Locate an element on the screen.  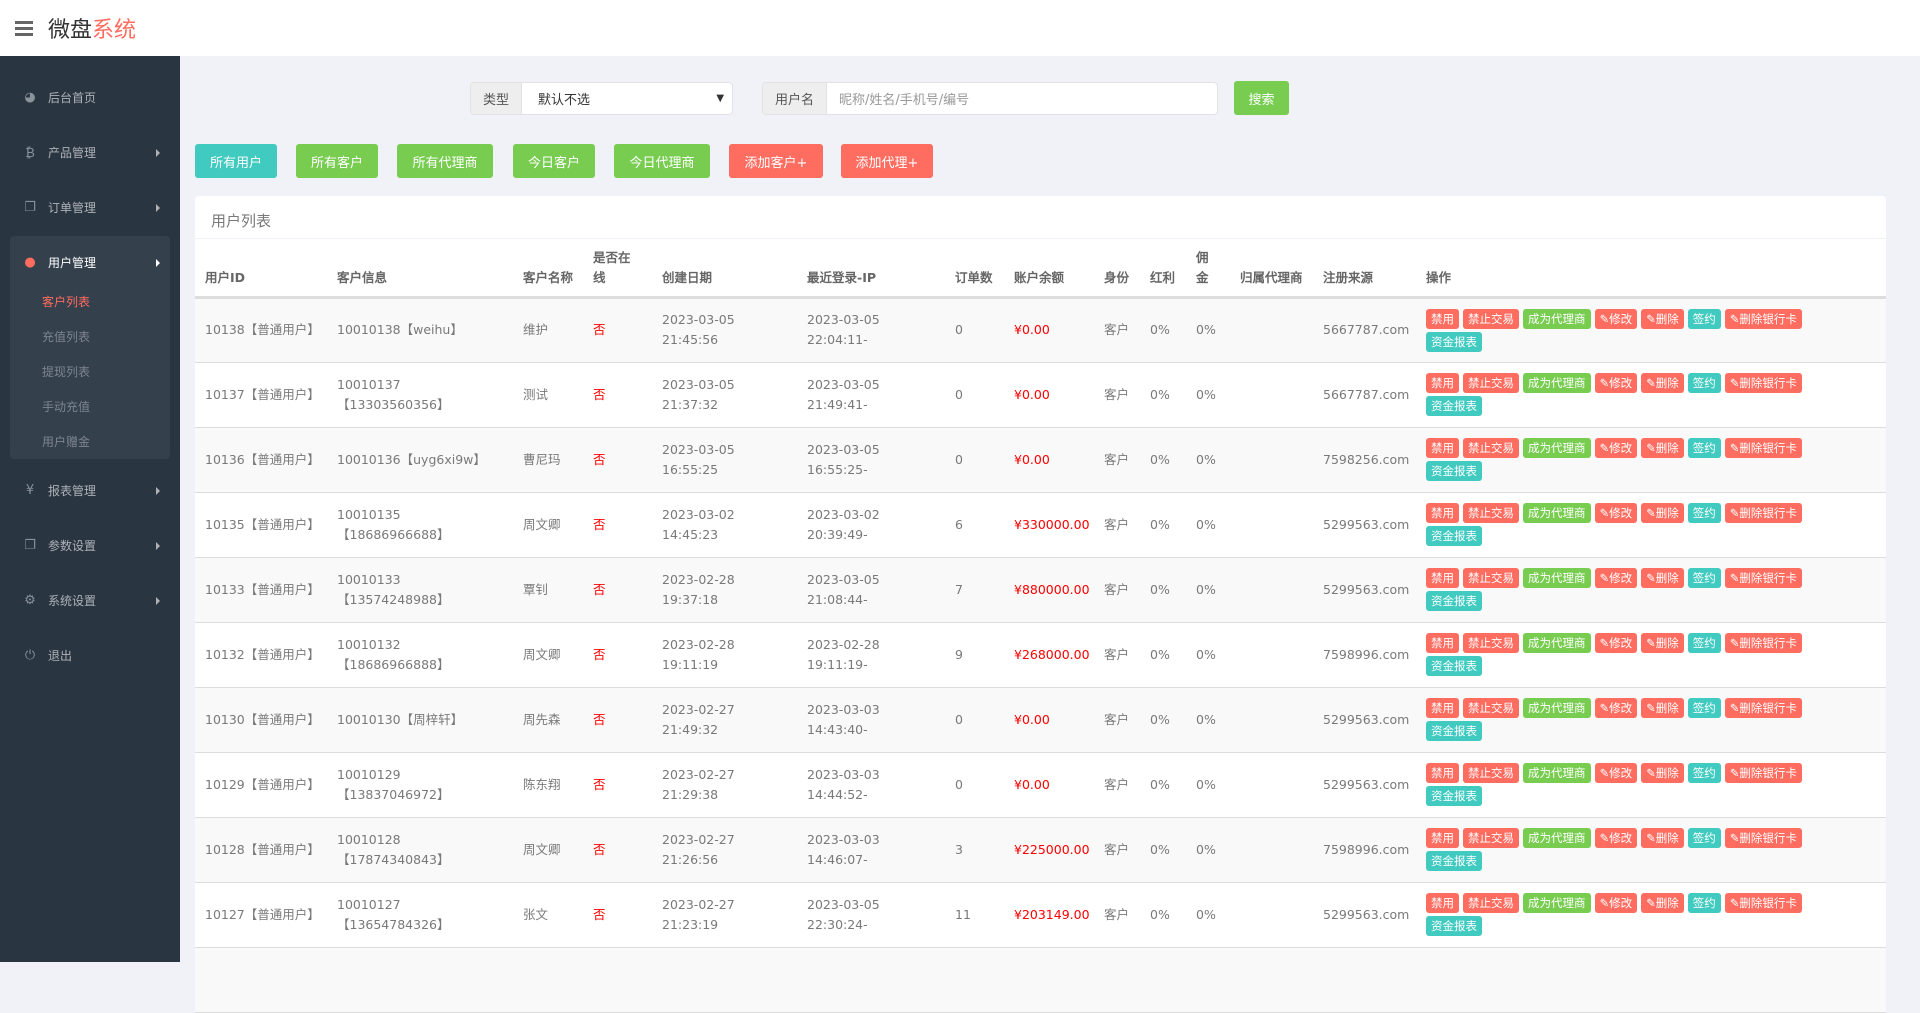
search-button: 搜索 is located at coordinates (1261, 98).